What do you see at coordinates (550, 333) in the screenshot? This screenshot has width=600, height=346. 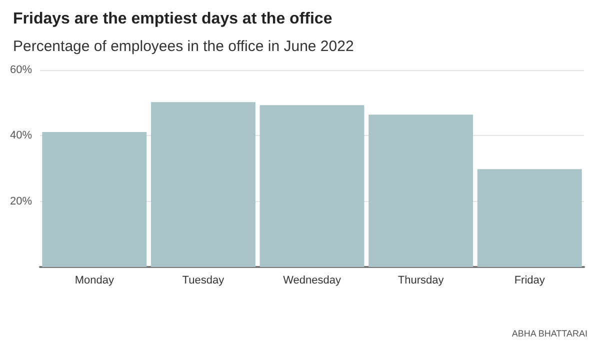 I see `text: ABHA BHATTARAI` at bounding box center [550, 333].